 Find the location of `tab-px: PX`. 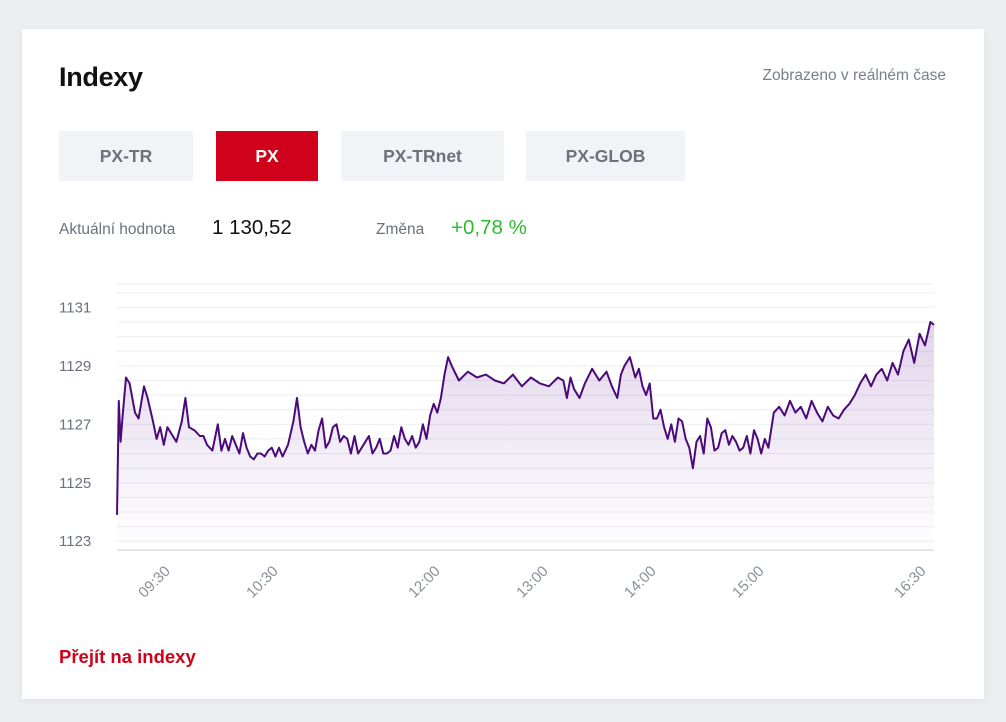

tab-px: PX is located at coordinates (267, 156).